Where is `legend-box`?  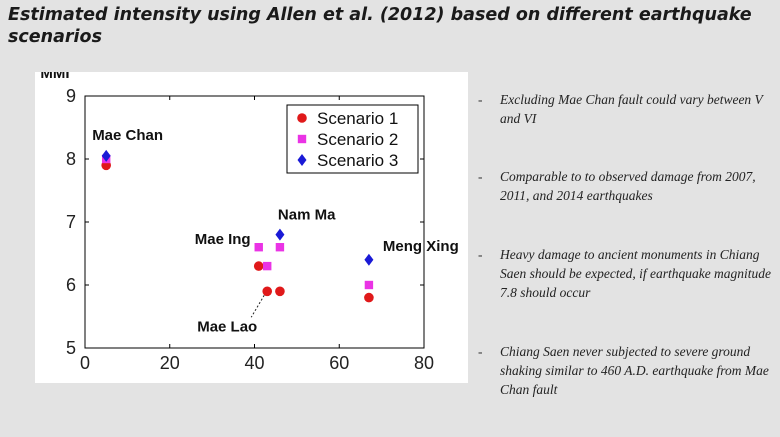
legend-box is located at coordinates (352, 139).